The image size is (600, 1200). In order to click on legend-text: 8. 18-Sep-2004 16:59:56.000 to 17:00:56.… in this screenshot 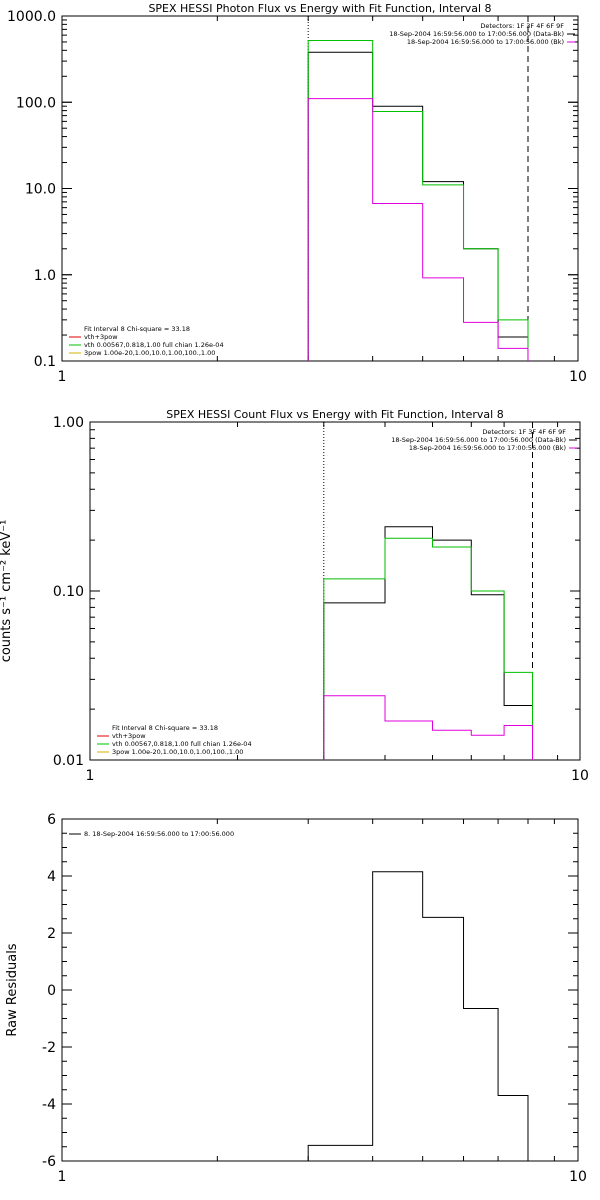, I will do `click(159, 834)`.